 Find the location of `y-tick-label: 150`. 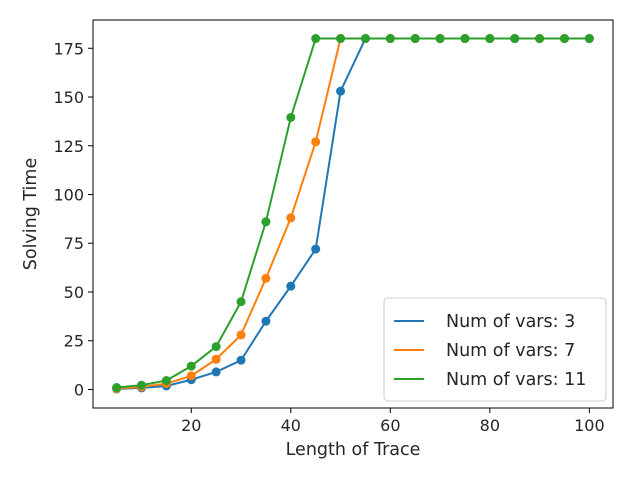

y-tick-label: 150 is located at coordinates (68, 97).